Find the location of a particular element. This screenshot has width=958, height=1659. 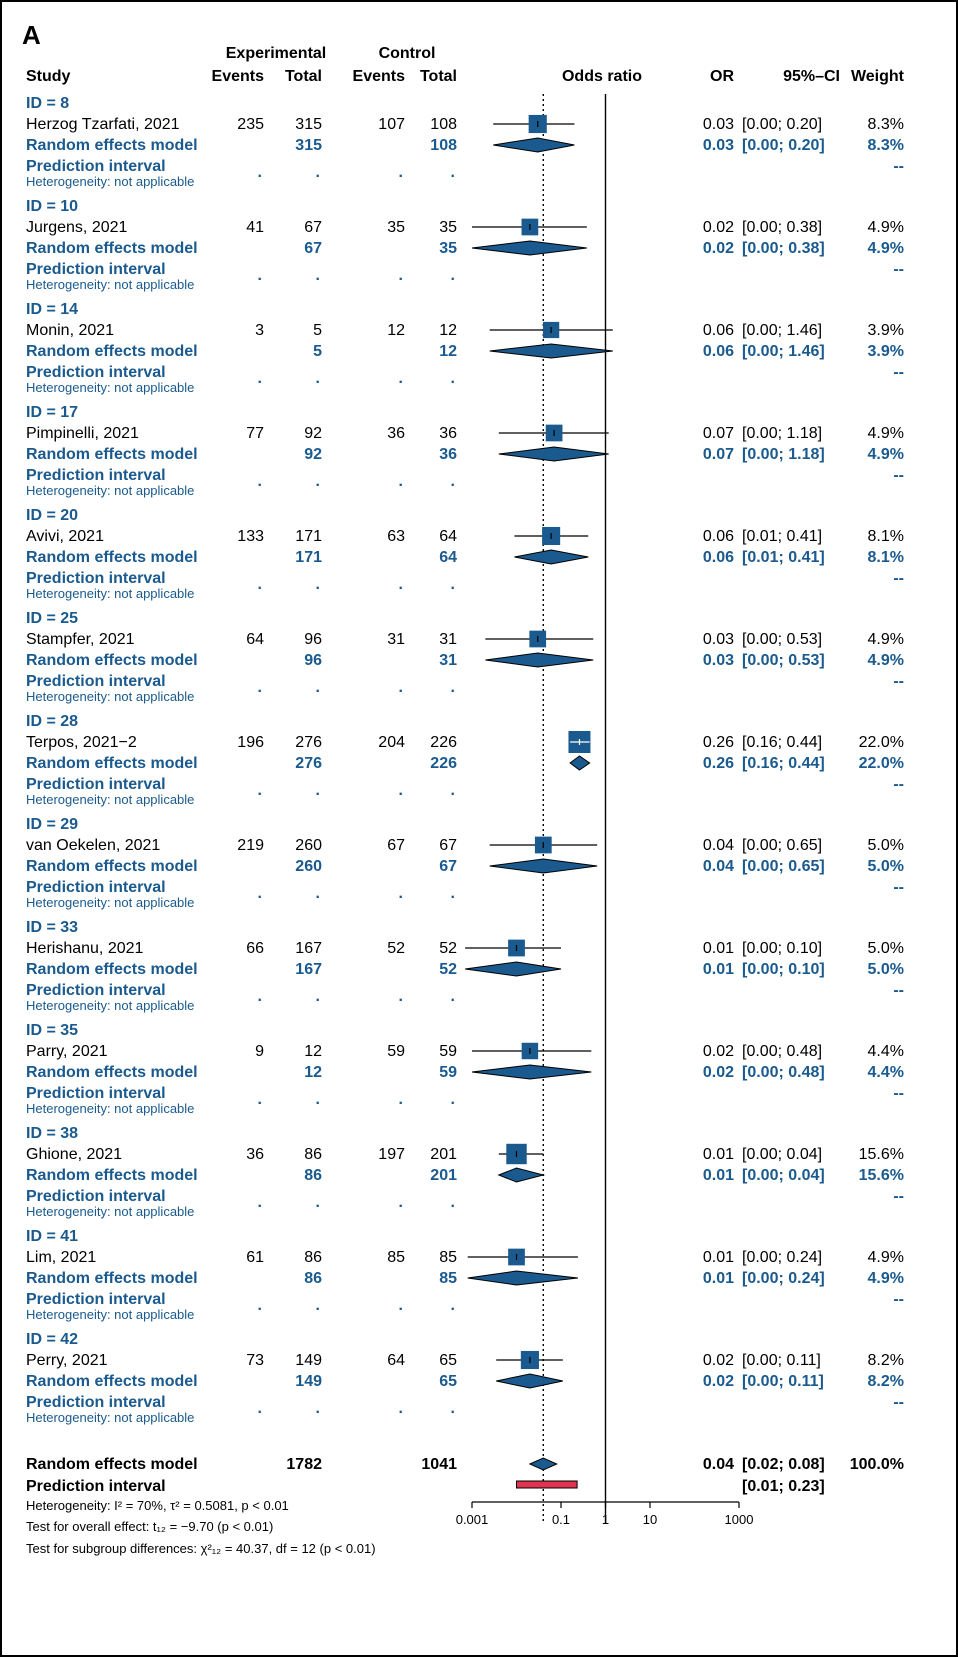

ctrl-events-value: 59 is located at coordinates (396, 1051).